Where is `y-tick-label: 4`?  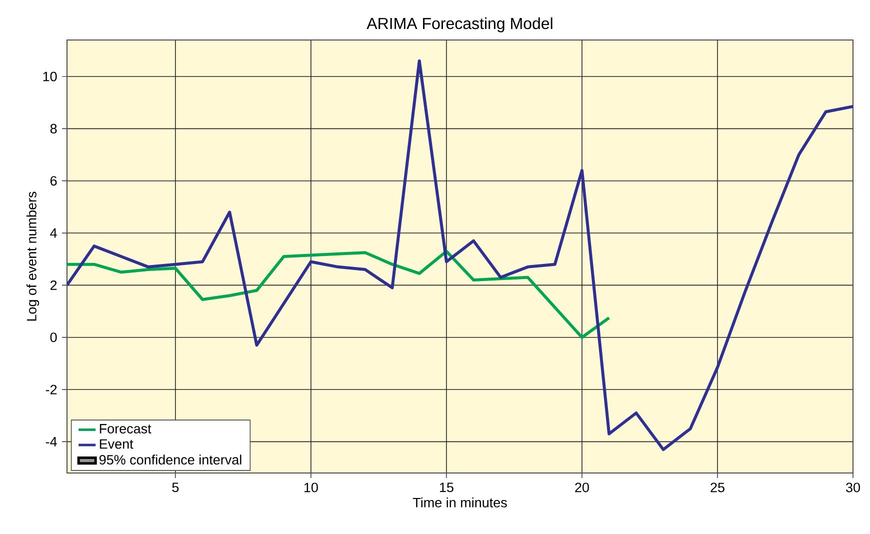 y-tick-label: 4 is located at coordinates (53, 233).